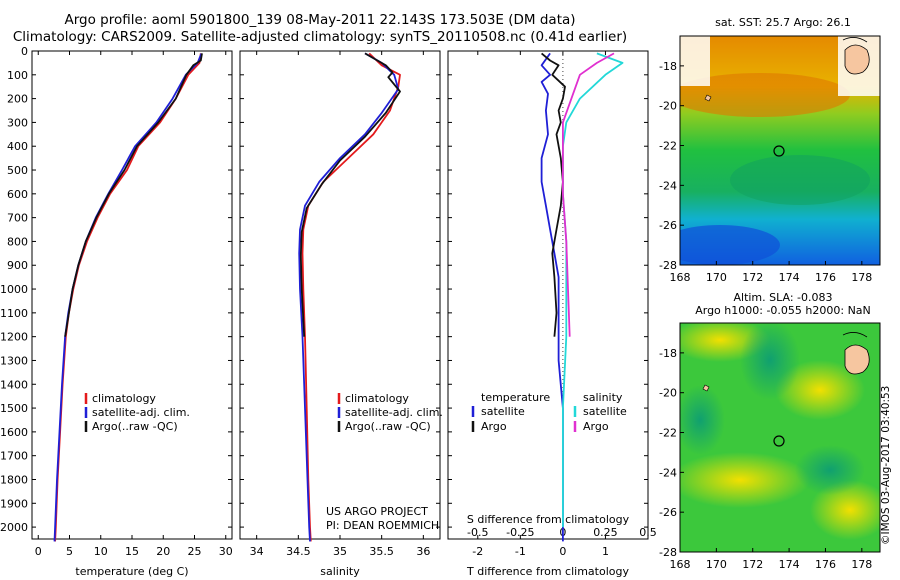  What do you see at coordinates (381, 551) in the screenshot?
I see `xtick-label: 35.5` at bounding box center [381, 551].